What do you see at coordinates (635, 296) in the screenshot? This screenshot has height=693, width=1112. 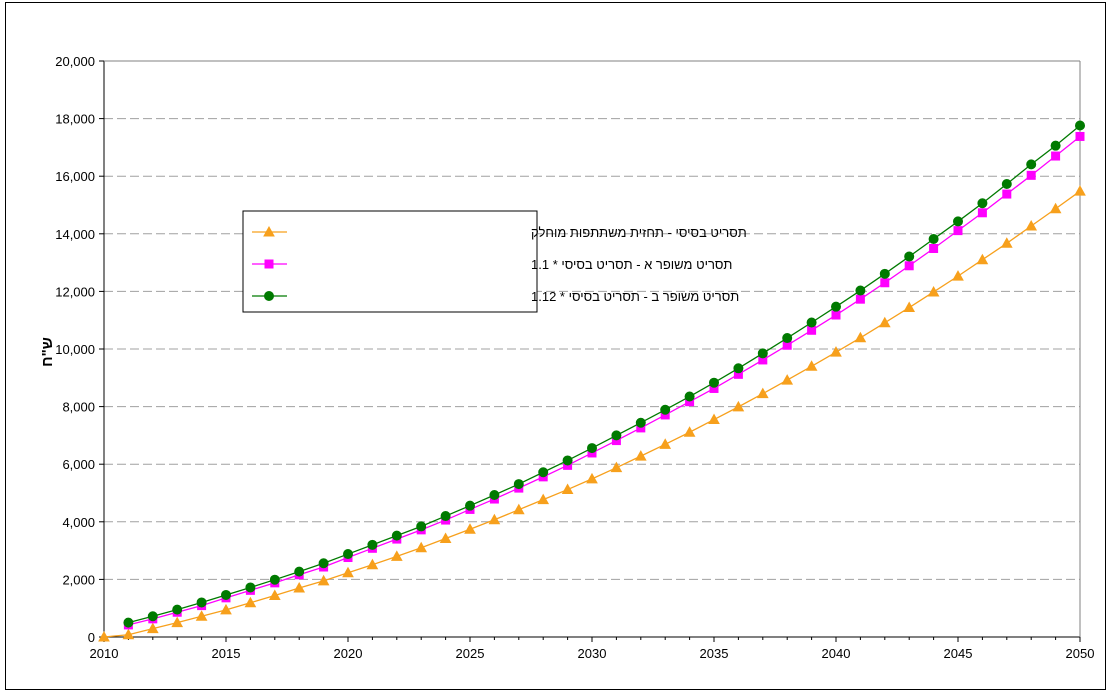 I see `legend-label: תסריט משופר ב - תסריט בסיסי * 1.12` at bounding box center [635, 296].